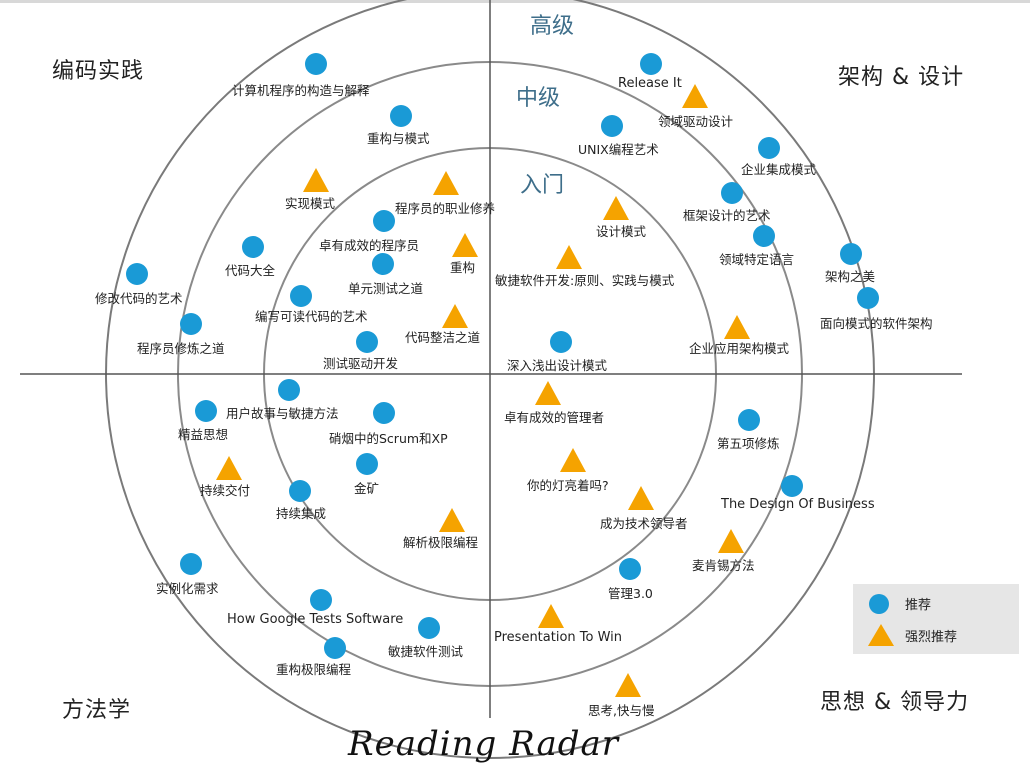 The height and width of the screenshot is (774, 1030). What do you see at coordinates (203, 434) in the screenshot?
I see `book-label: 精益思想` at bounding box center [203, 434].